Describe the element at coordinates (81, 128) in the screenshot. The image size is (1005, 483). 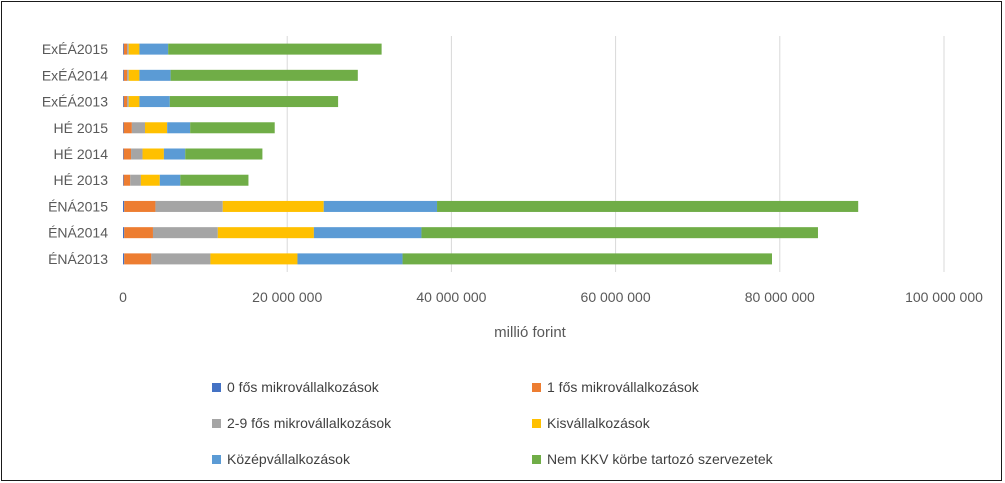
I see `category-label: HÉ 2015` at that location.